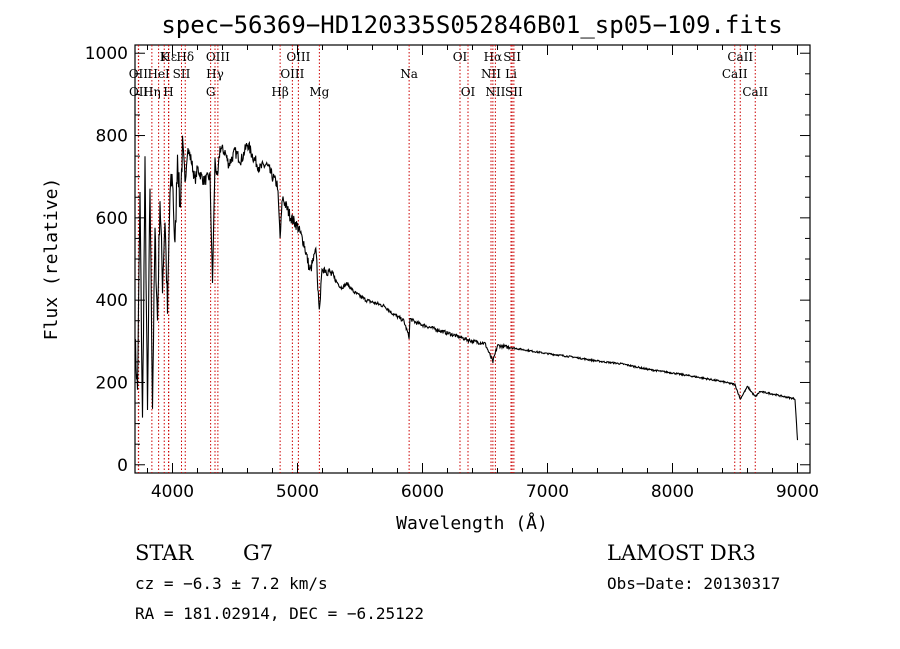 This screenshot has width=900, height=649. Describe the element at coordinates (279, 92) in the screenshot. I see `line-label: Hβ` at that location.